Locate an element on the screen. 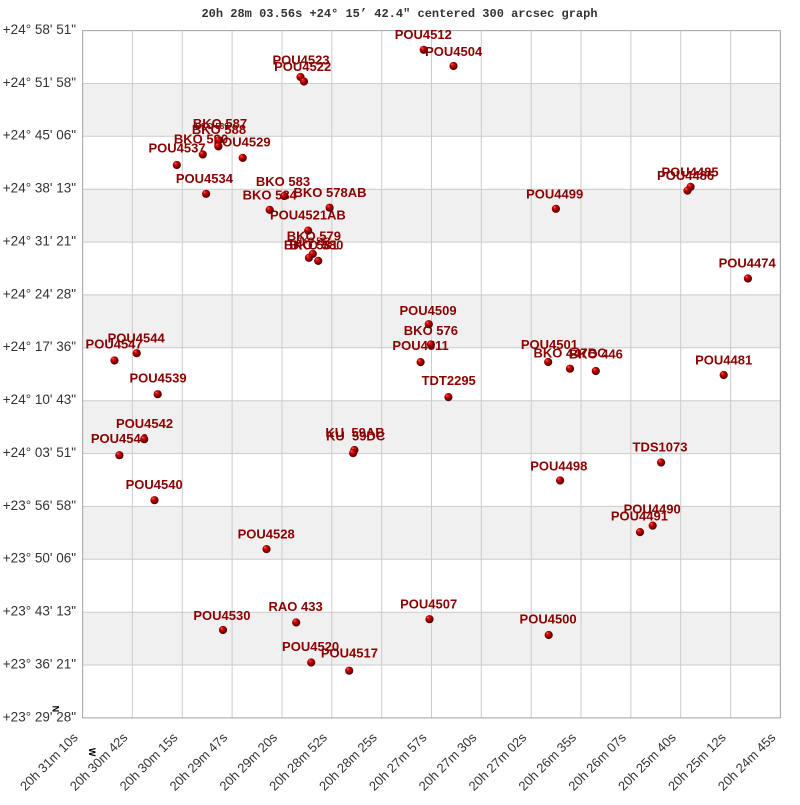  svg-text: BKO 580 is located at coordinates (316, 245).